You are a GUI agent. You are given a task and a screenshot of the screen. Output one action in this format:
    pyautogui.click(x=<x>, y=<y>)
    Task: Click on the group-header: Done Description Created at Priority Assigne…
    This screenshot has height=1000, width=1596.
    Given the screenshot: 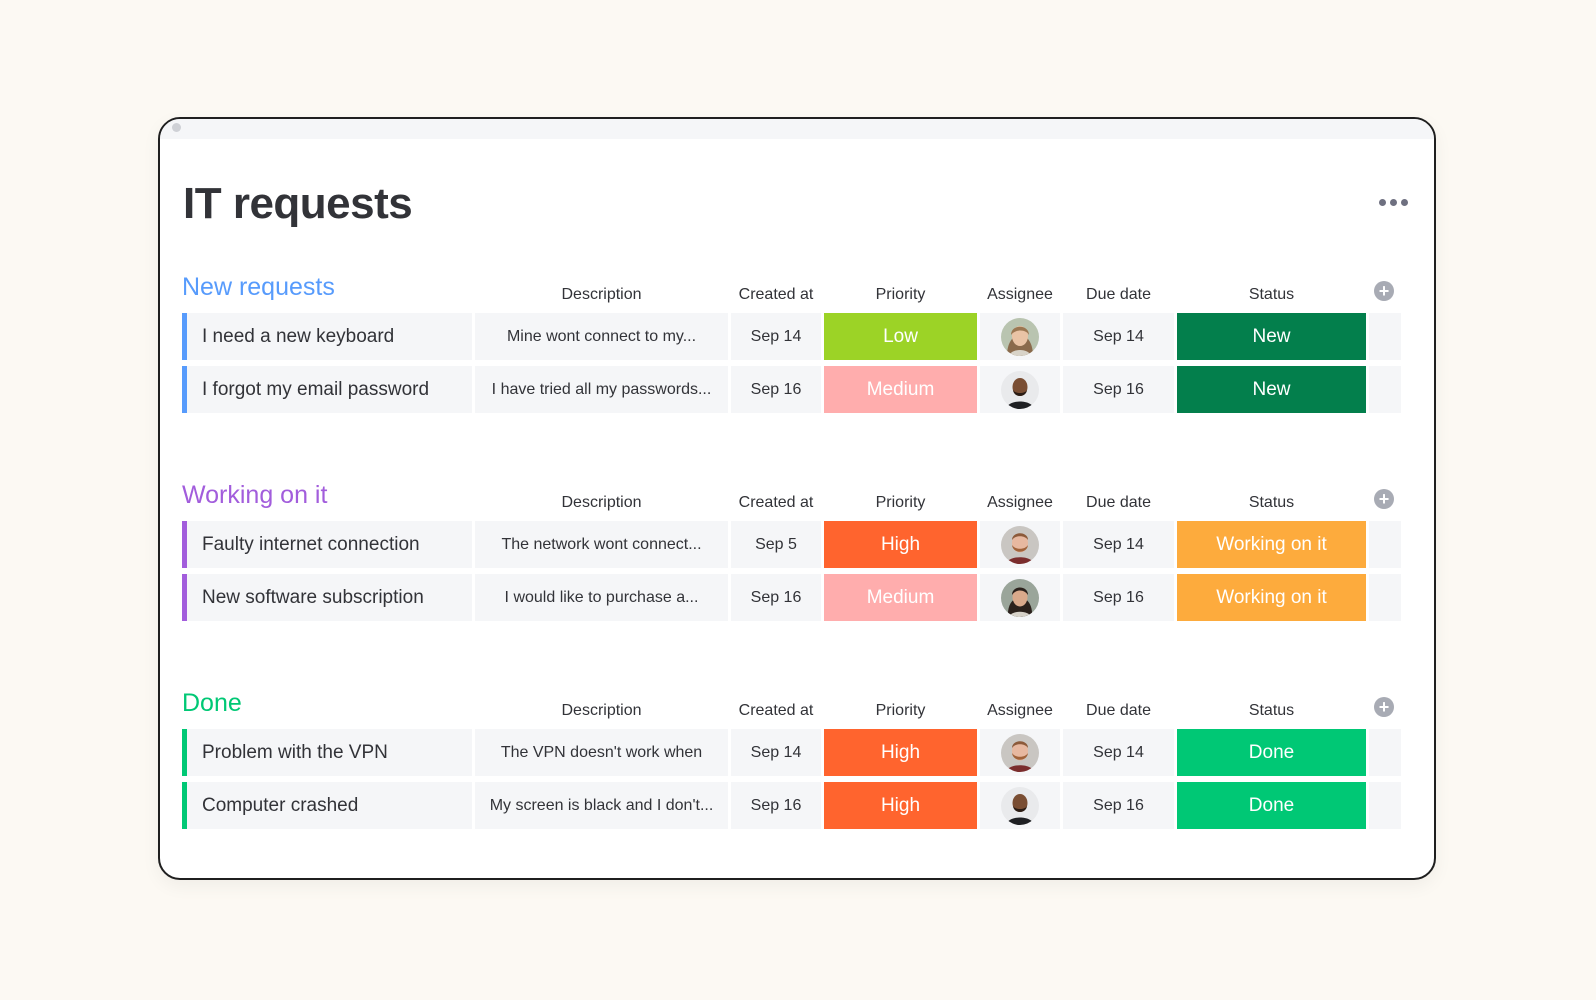 What is the action you would take?
    pyautogui.click(x=797, y=707)
    